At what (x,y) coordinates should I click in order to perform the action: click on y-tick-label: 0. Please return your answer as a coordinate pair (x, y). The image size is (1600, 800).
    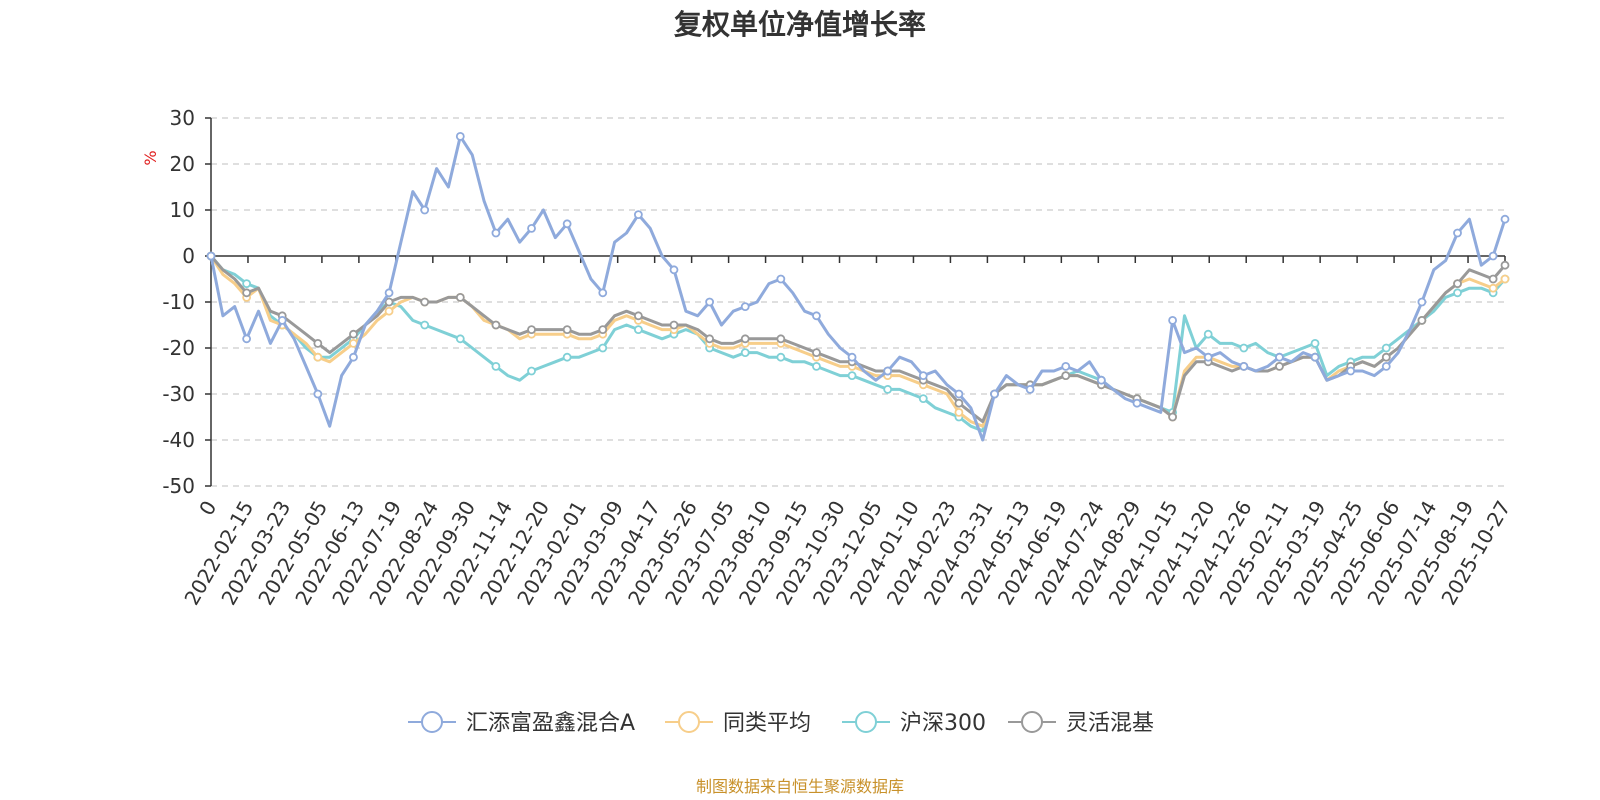
    Looking at the image, I should click on (188, 256).